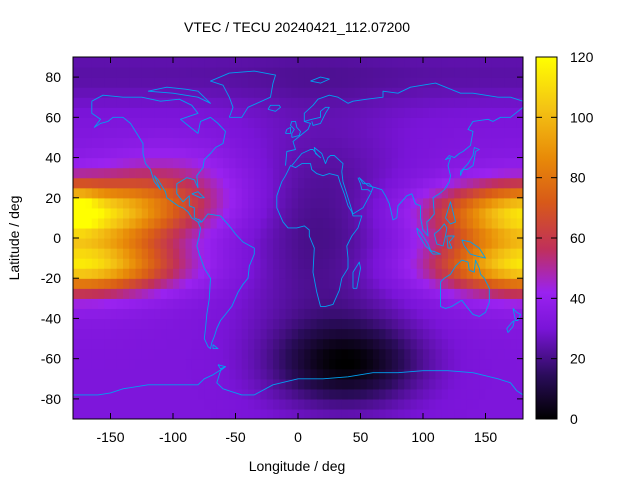 This screenshot has width=640, height=480. Describe the element at coordinates (235, 437) in the screenshot. I see `x-tick-label: -50` at that location.